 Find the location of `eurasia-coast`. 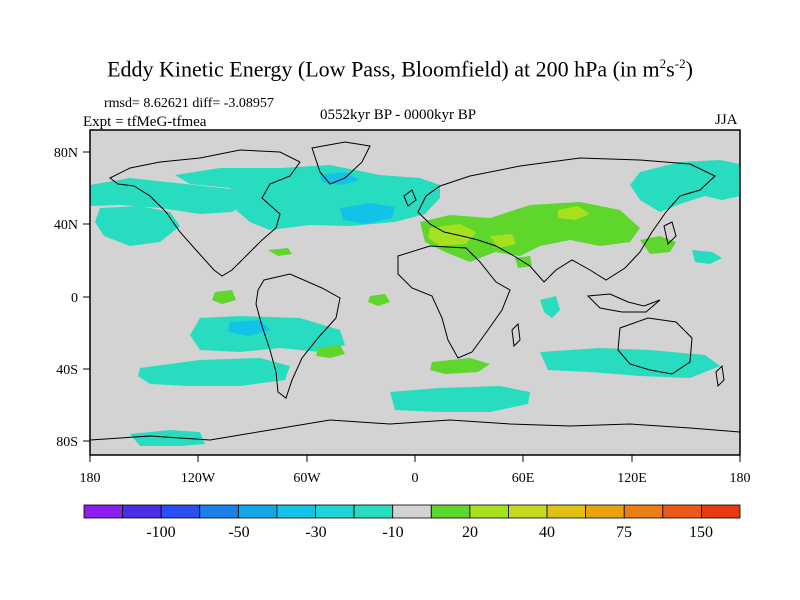

eurasia-coast is located at coordinates (566, 220).